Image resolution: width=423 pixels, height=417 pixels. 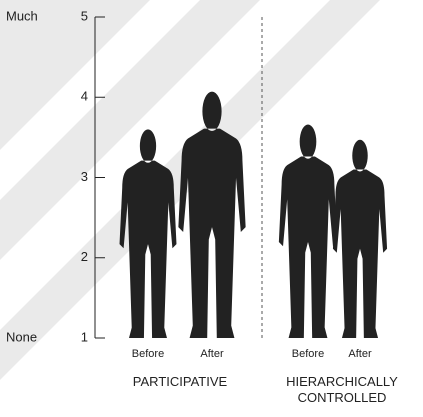 I want to click on annotation: Much, so click(x=22, y=15).